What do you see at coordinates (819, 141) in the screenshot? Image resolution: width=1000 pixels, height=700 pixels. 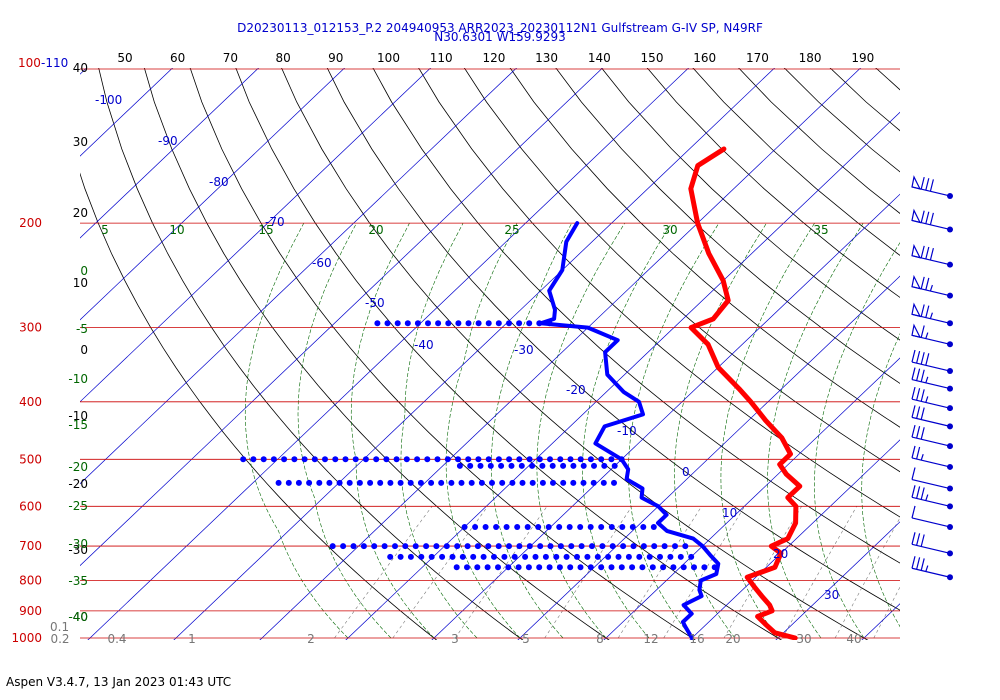 I see `dry-adiabat` at bounding box center [819, 141].